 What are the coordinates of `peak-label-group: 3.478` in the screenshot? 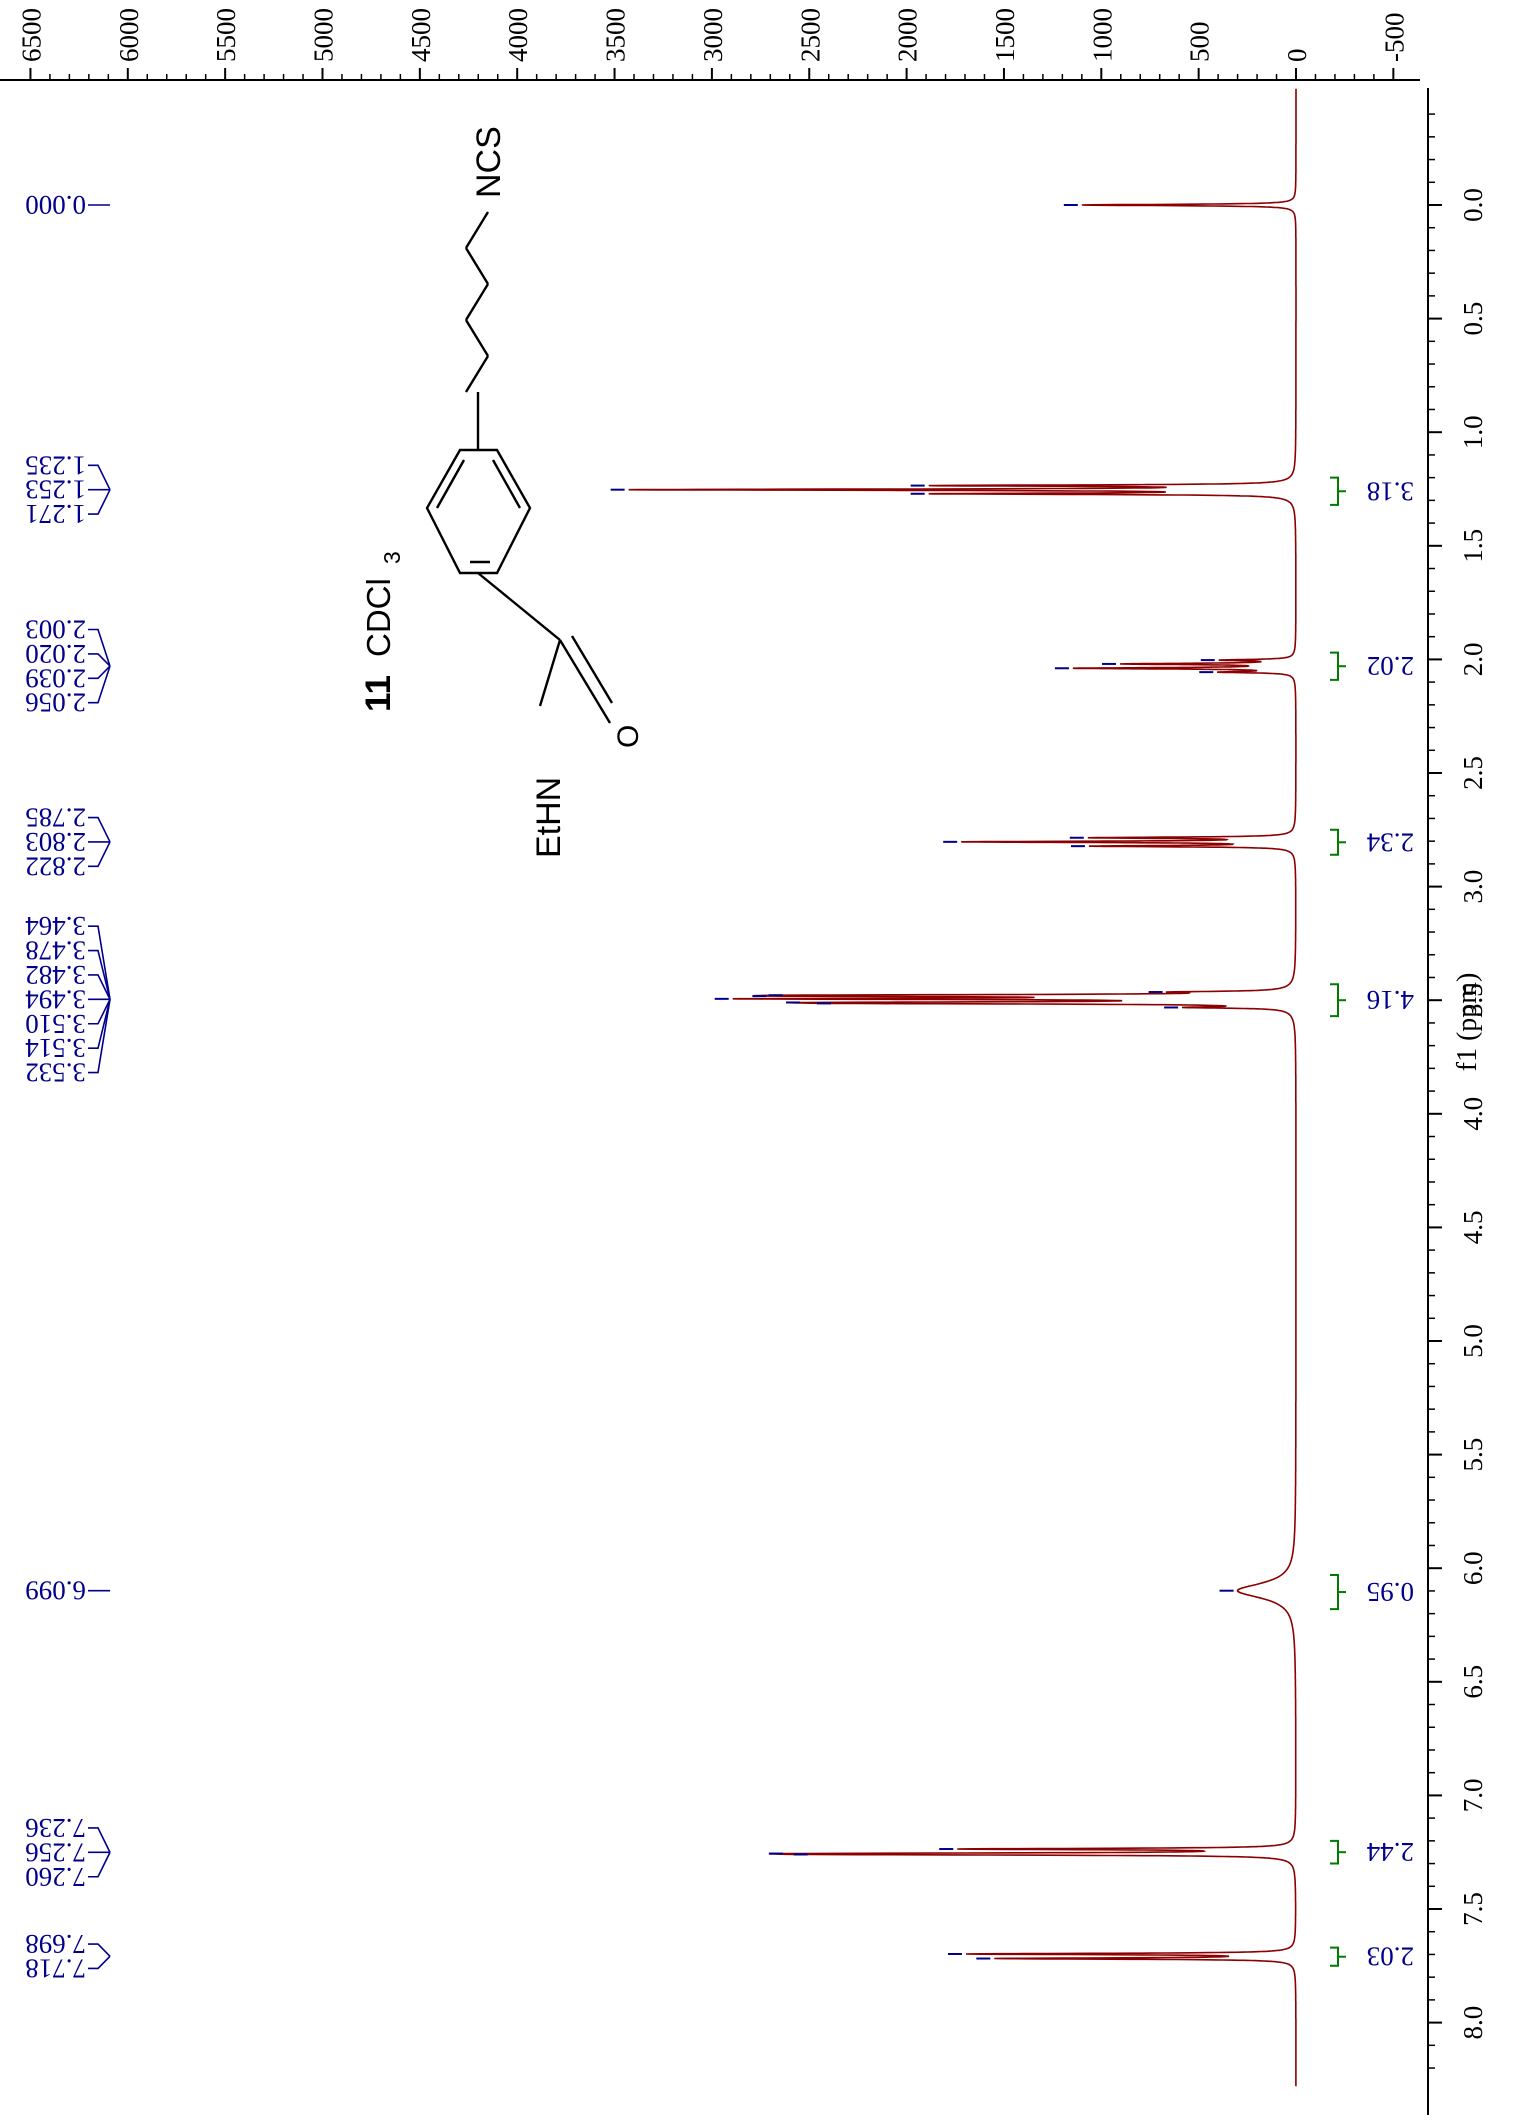 It's located at (55, 951).